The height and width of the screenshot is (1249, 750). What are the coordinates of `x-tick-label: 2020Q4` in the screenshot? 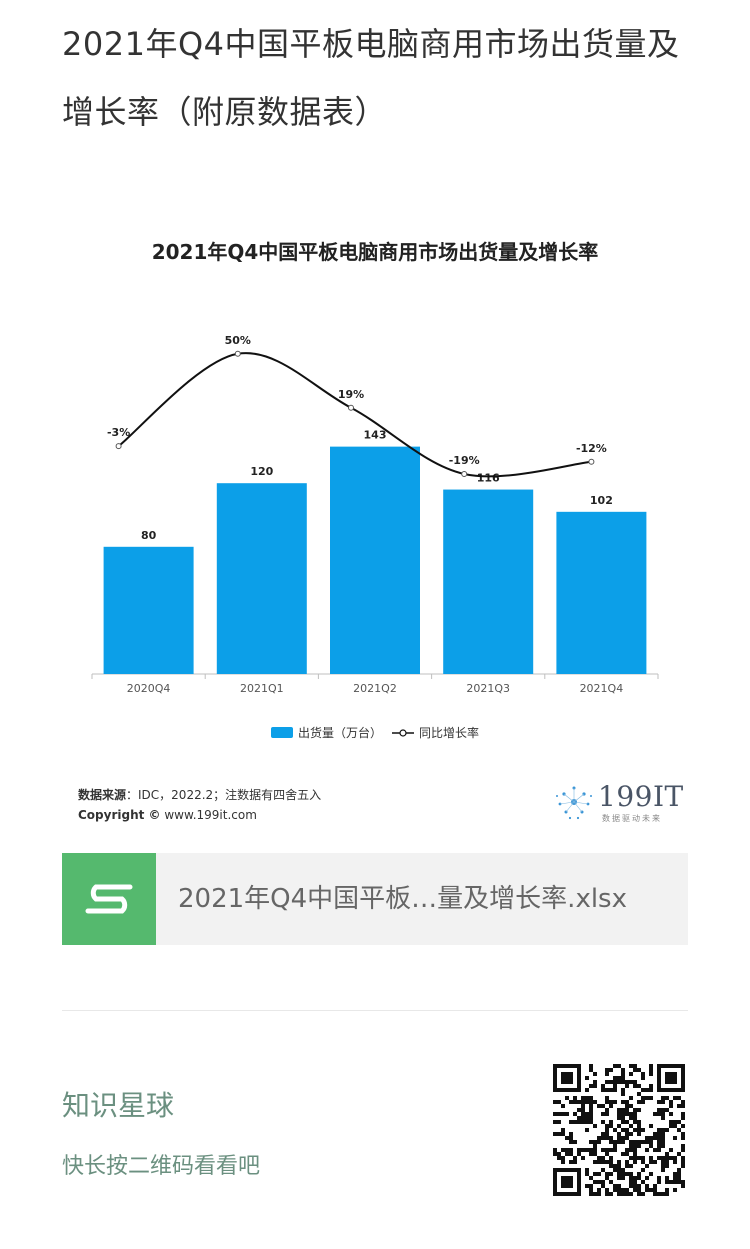 It's located at (149, 688).